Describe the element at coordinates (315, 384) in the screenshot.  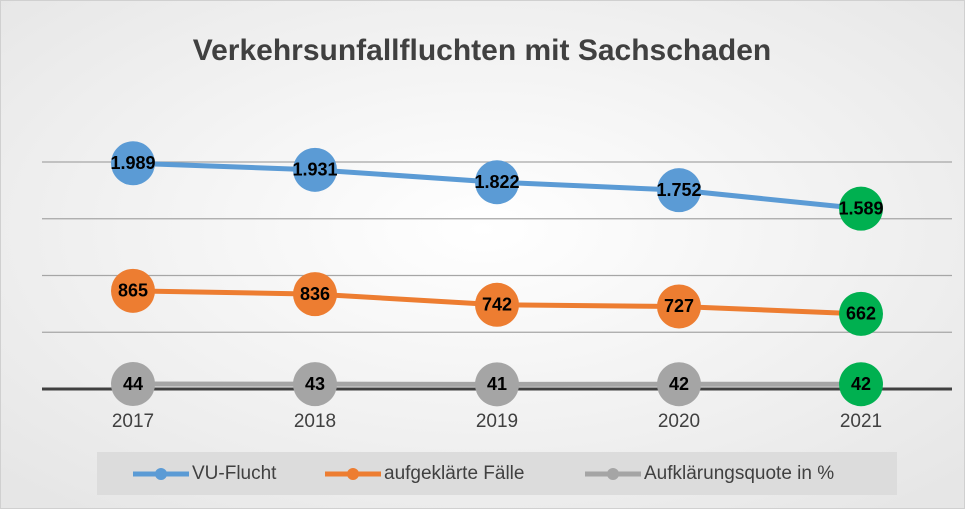
I see `data-label: 43` at that location.